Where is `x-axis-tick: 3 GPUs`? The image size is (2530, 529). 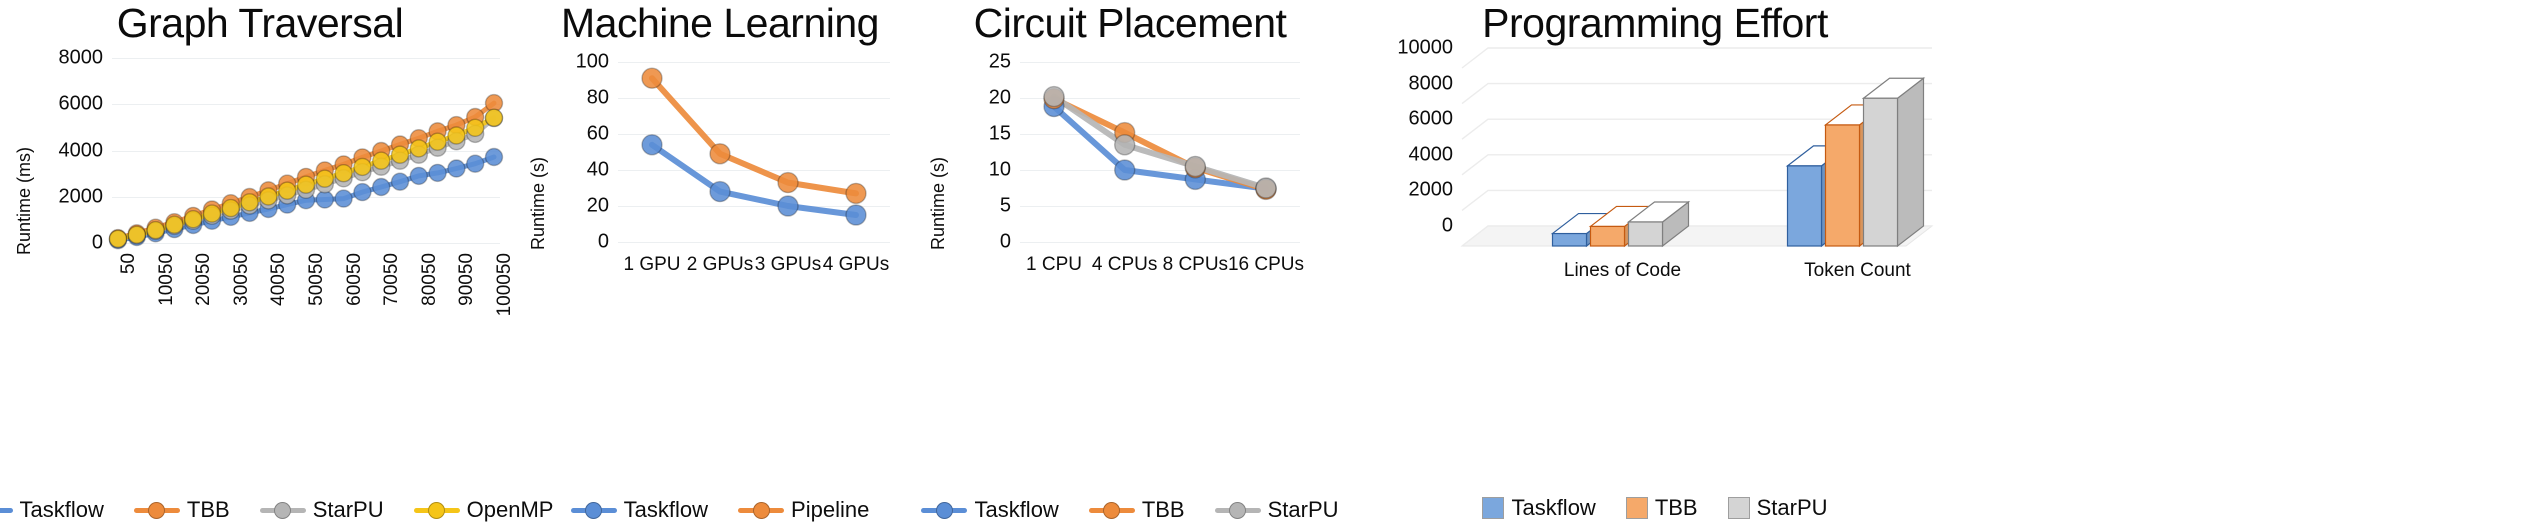
x-axis-tick: 3 GPUs is located at coordinates (788, 264).